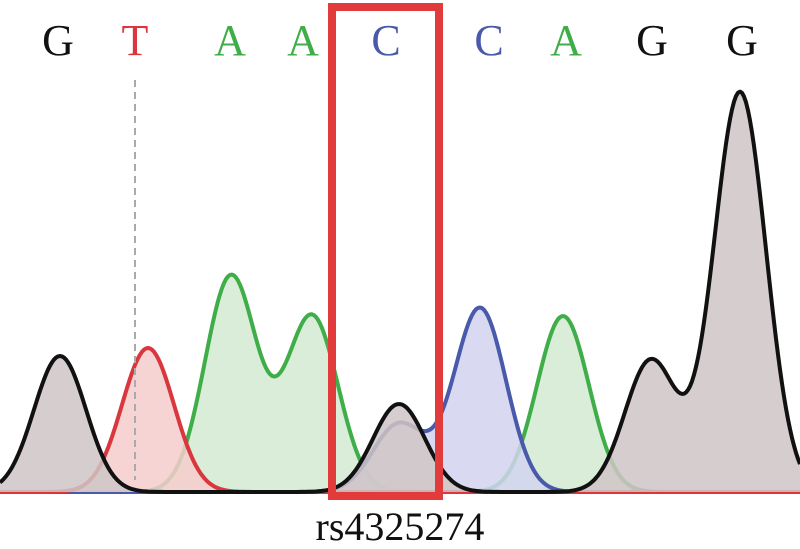  Describe the element at coordinates (742, 40) in the screenshot. I see `base-call-9: G` at that location.